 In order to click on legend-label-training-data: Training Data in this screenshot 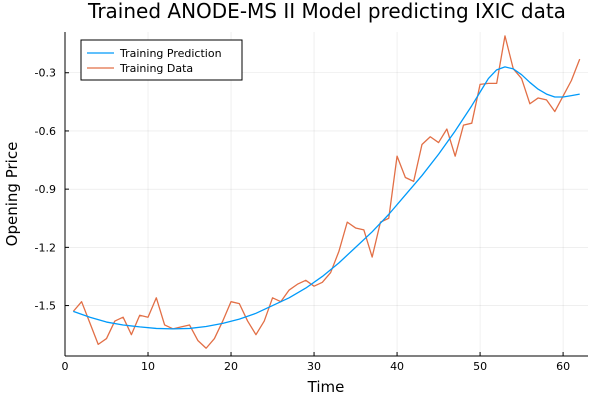, I will do `click(156, 68)`.